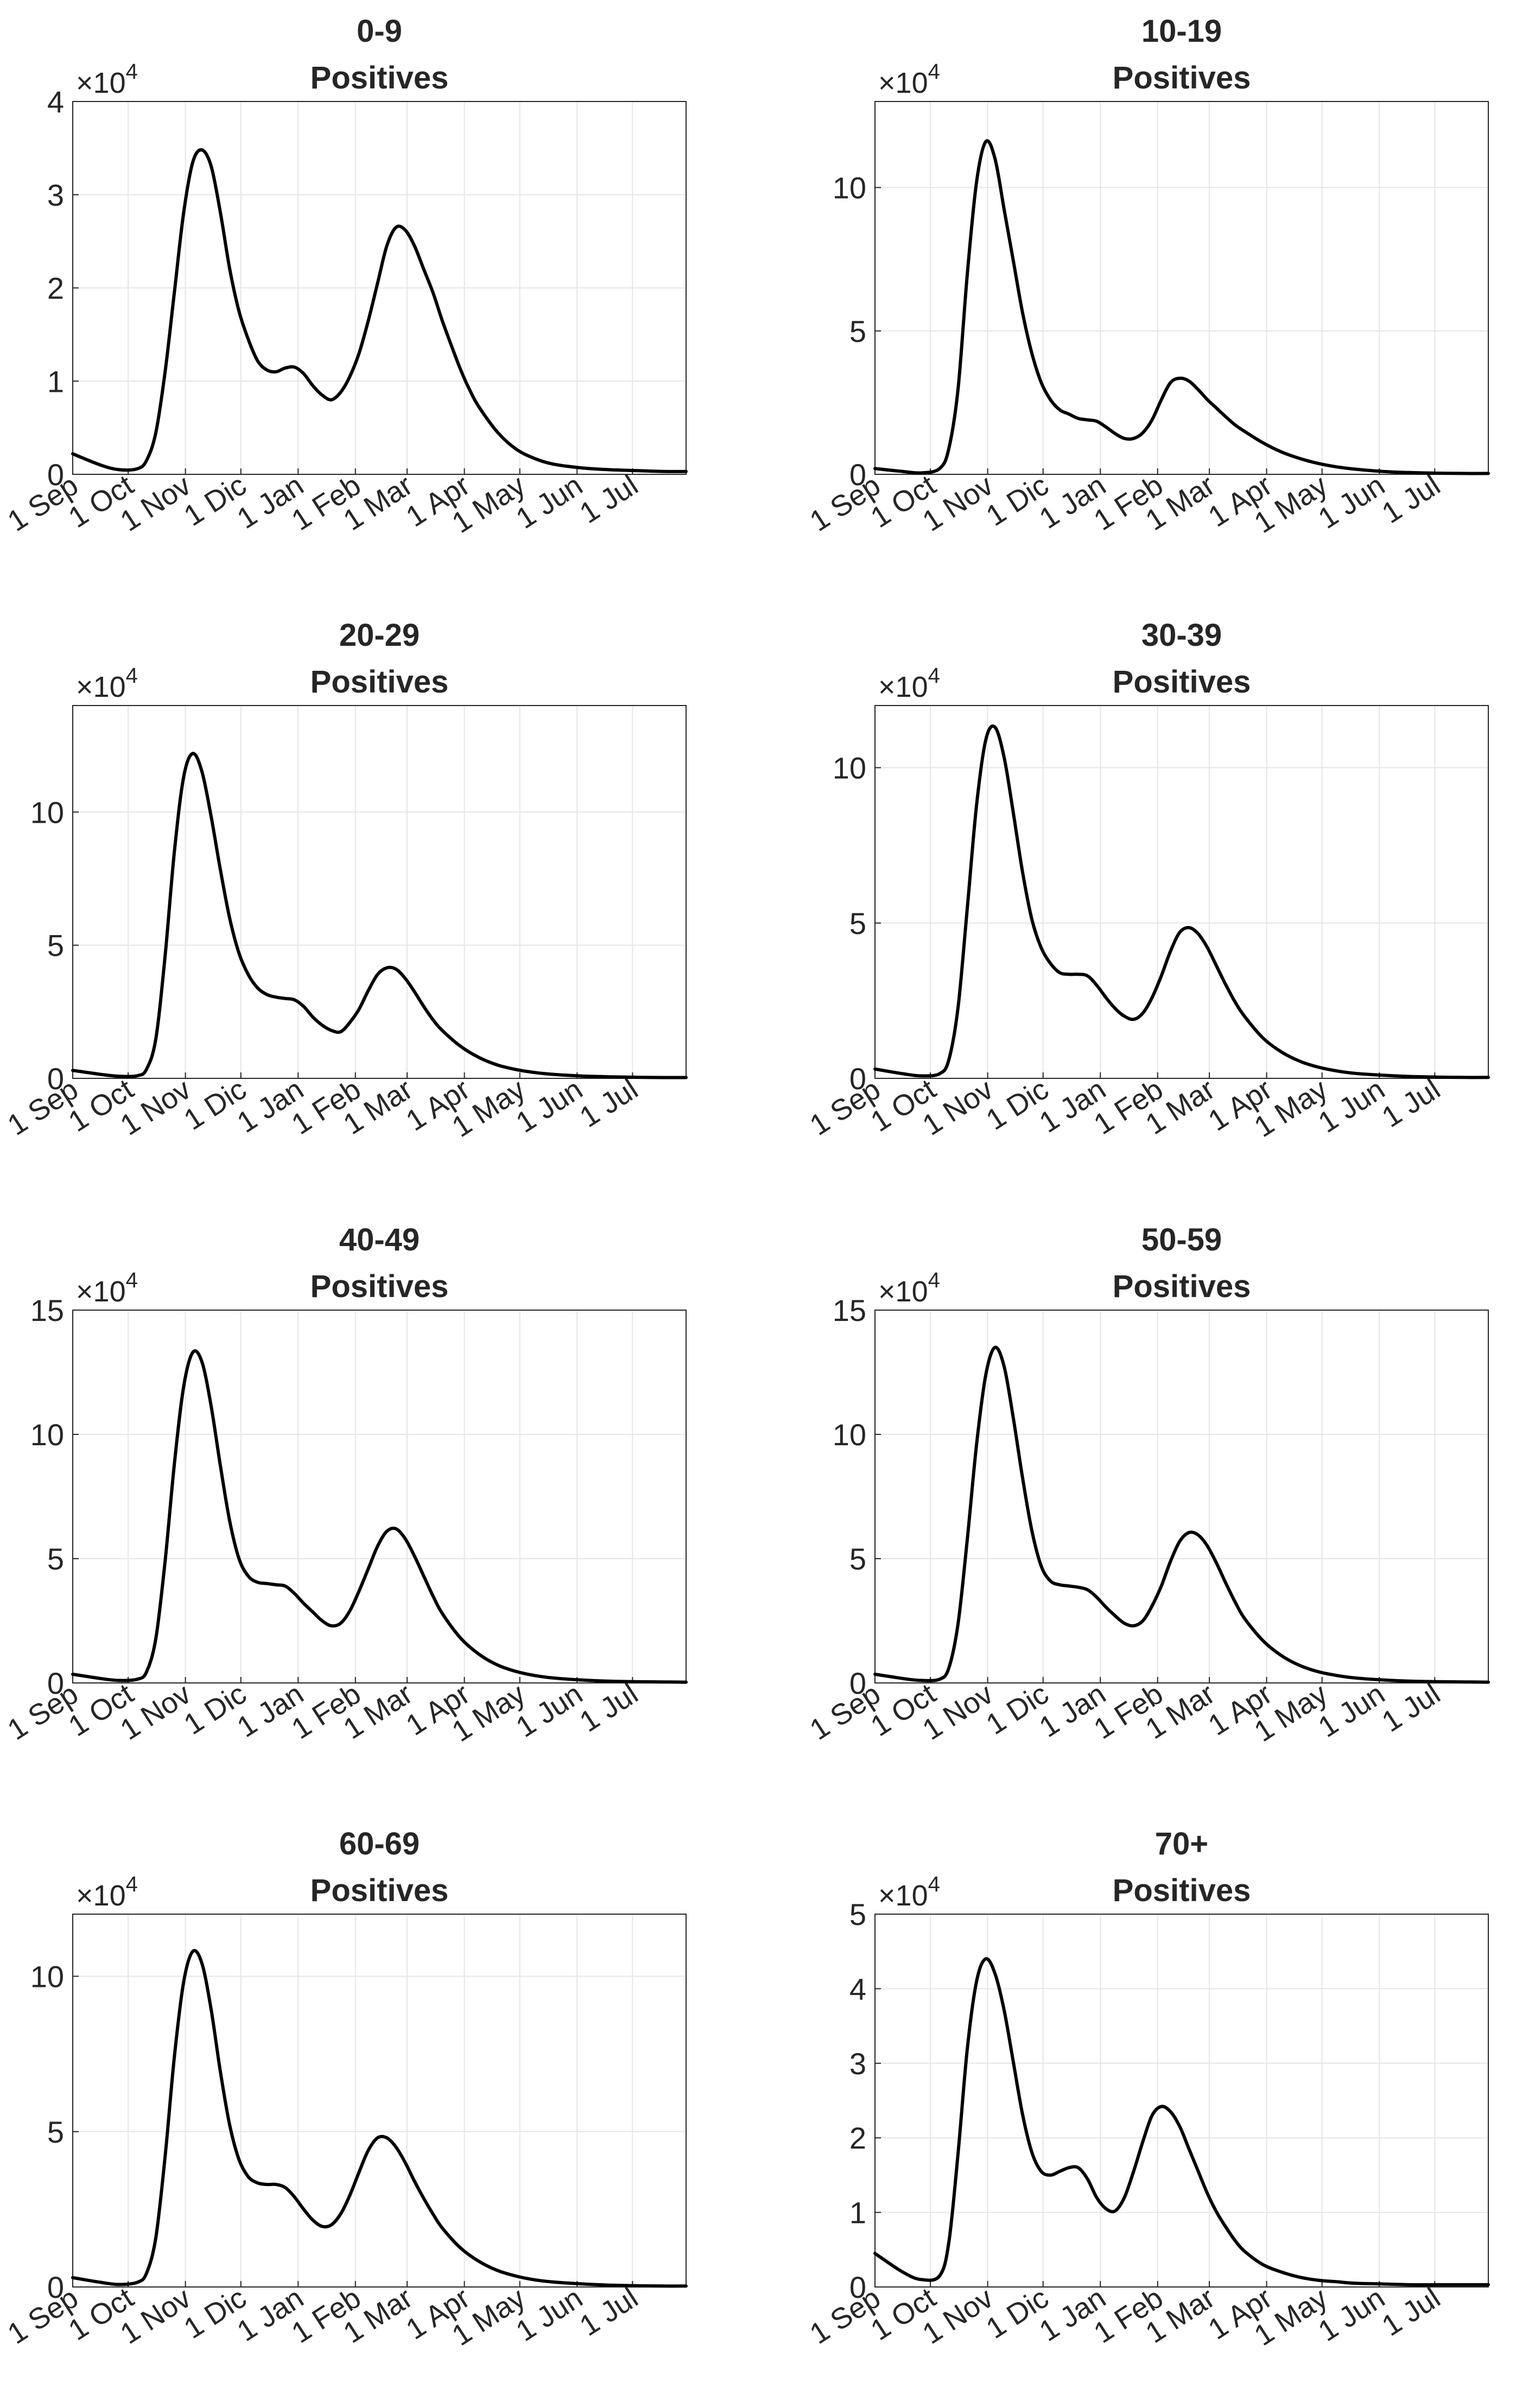 The width and height of the screenshot is (1516, 2408). I want to click on chart-title: 40-49, so click(379, 1239).